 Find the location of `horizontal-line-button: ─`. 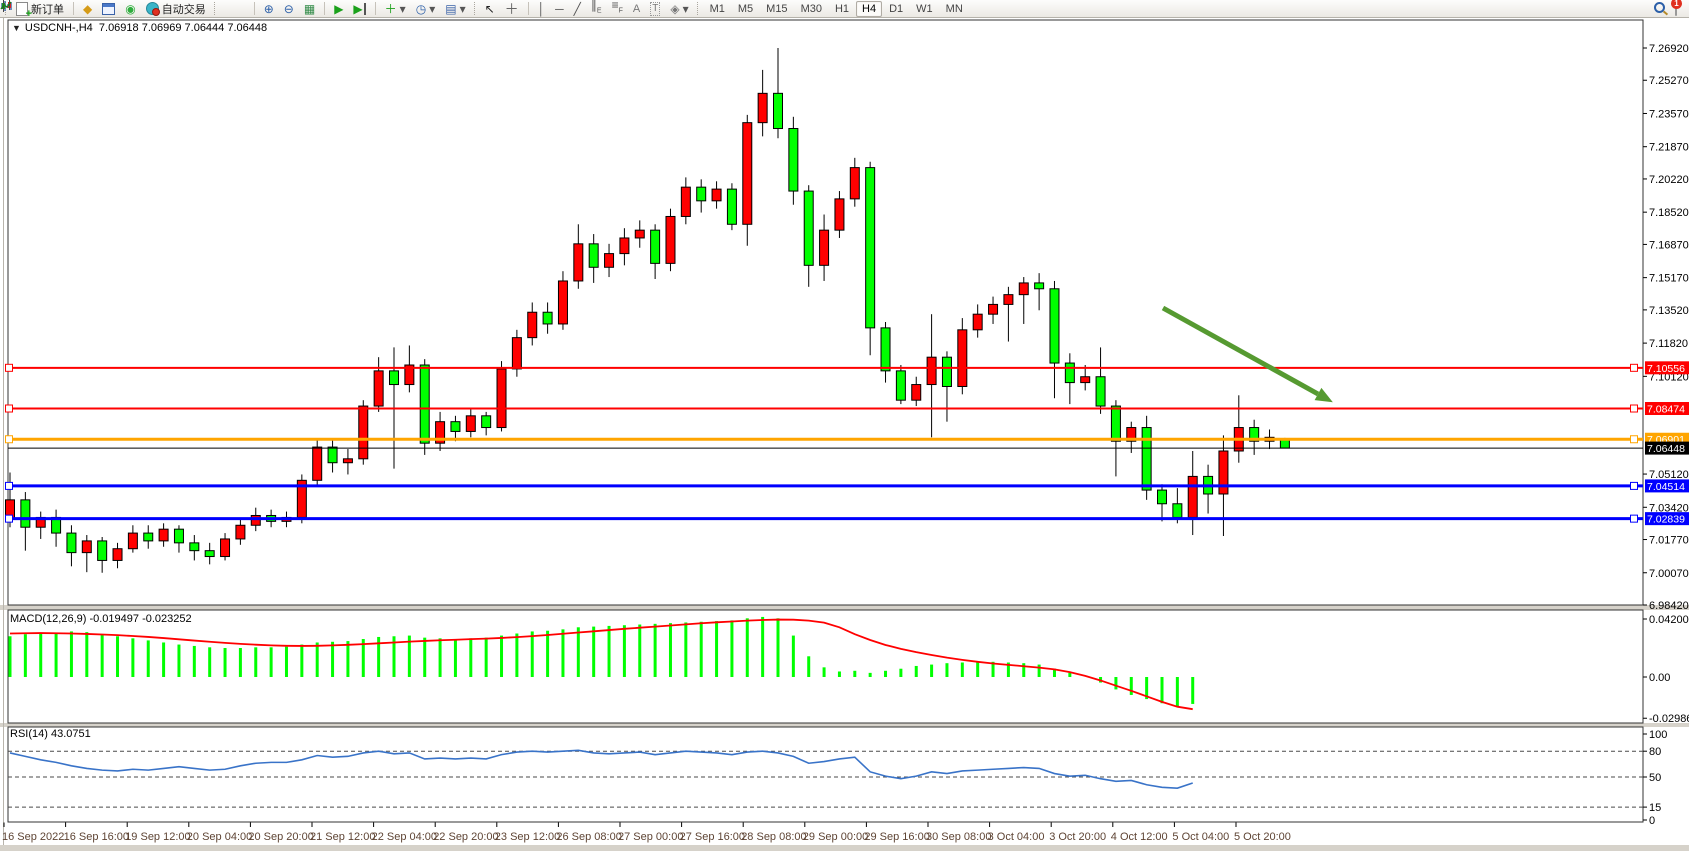

horizontal-line-button: ─ is located at coordinates (559, 9).